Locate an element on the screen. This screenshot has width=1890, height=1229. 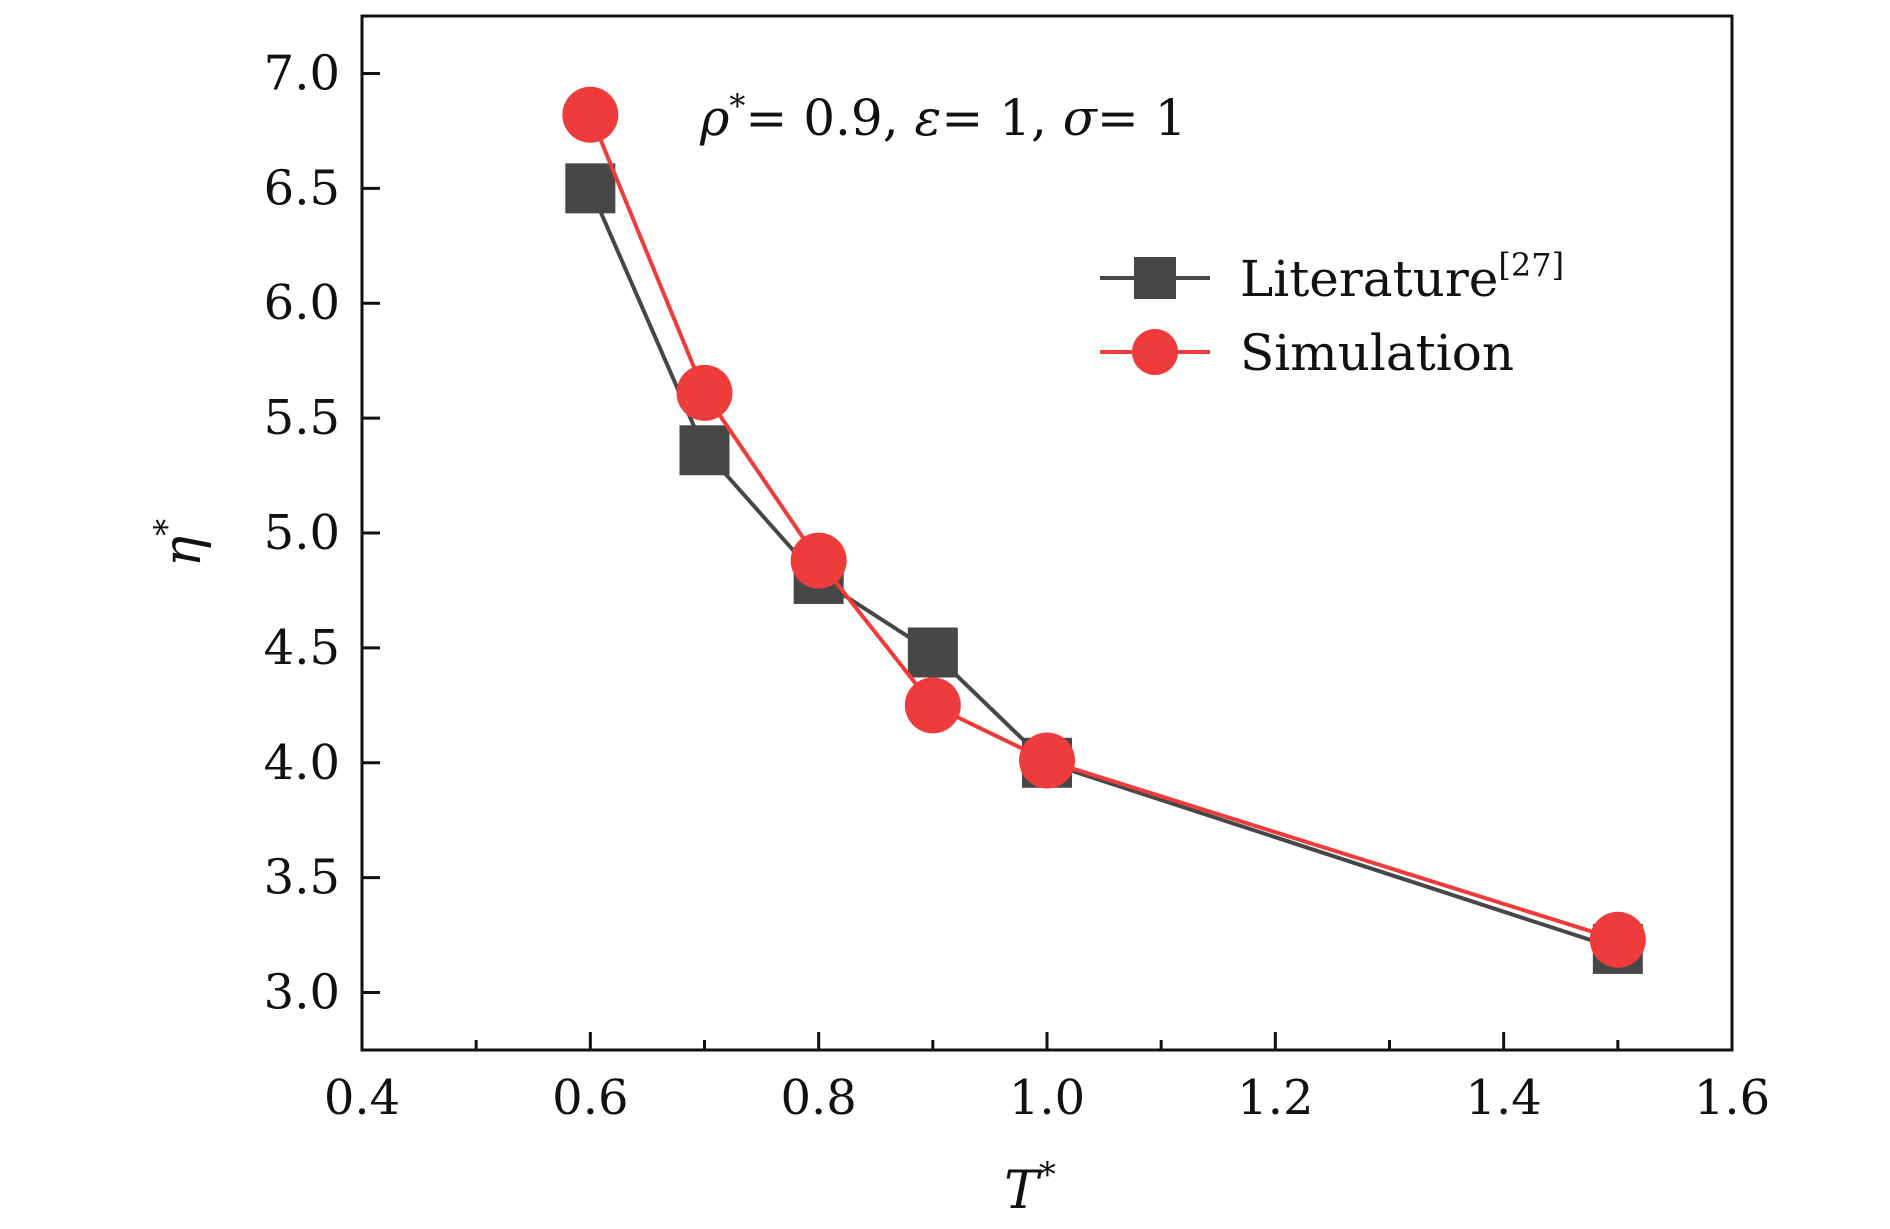
legend-marker-simulation is located at coordinates (1155, 352).